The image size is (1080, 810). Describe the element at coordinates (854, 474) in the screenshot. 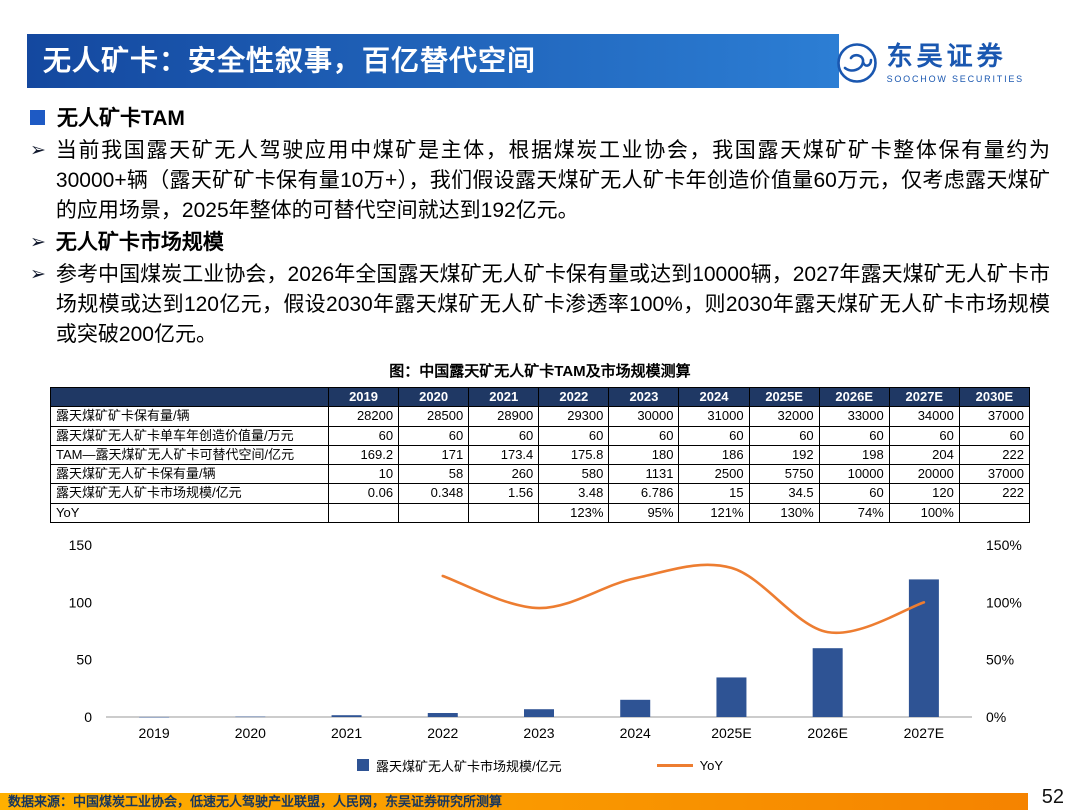

I see `table-value-cell: 10000` at that location.